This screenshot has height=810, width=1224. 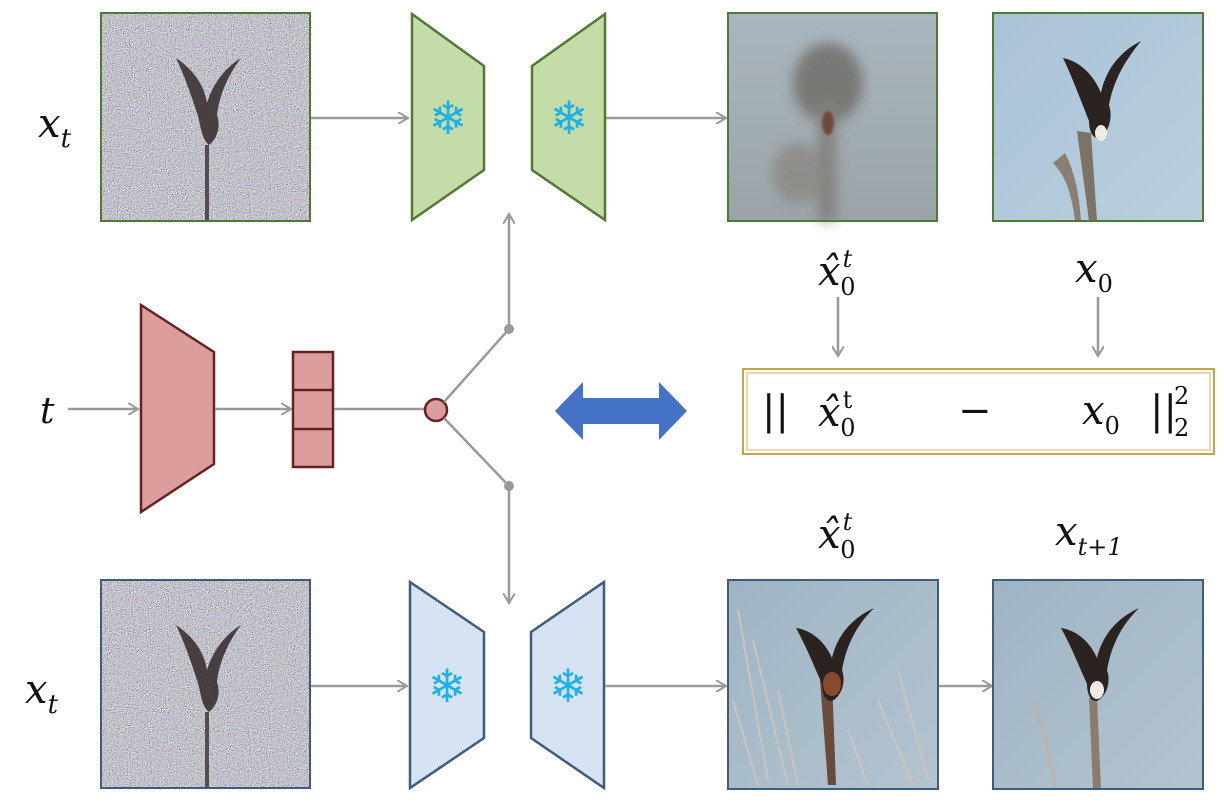 What do you see at coordinates (313, 409) in the screenshot?
I see `time-embedding-vector` at bounding box center [313, 409].